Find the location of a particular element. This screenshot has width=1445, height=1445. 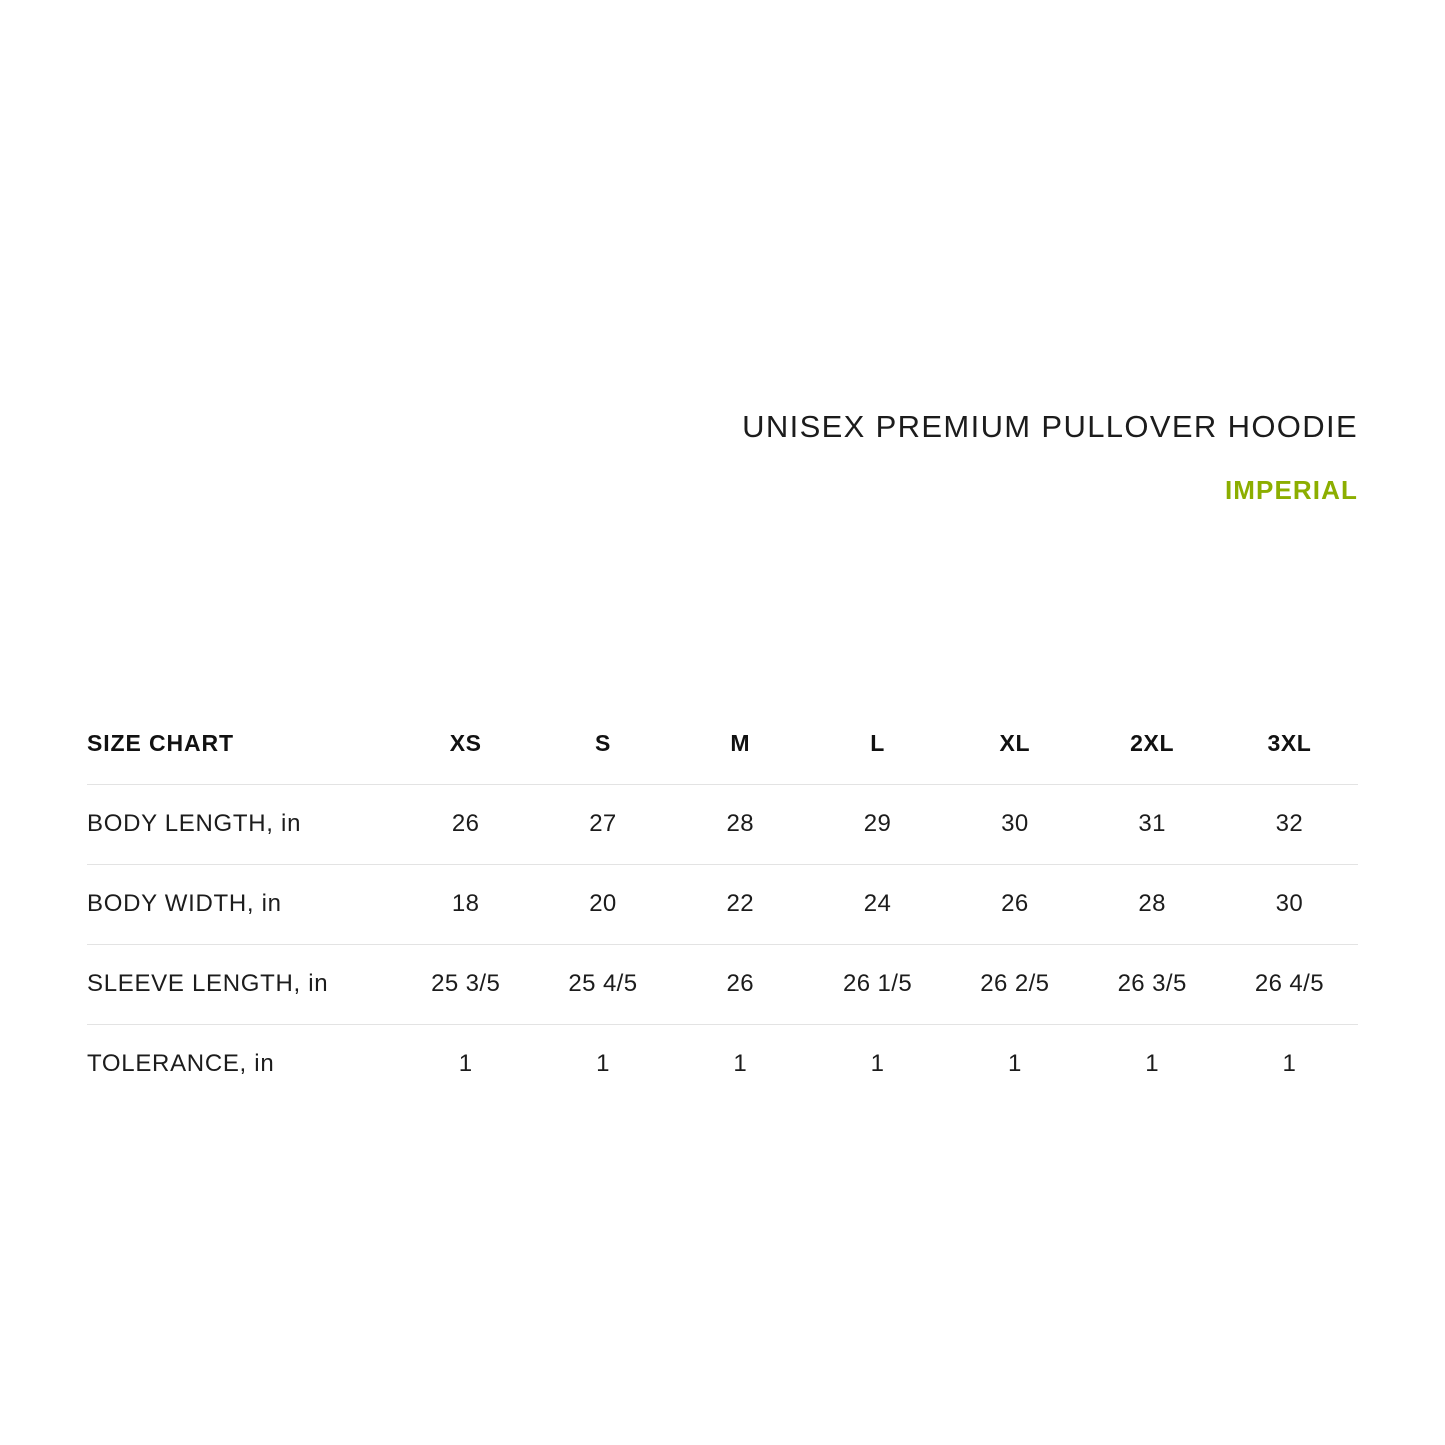

cell-body-length-2xl: 31 is located at coordinates (1152, 823).